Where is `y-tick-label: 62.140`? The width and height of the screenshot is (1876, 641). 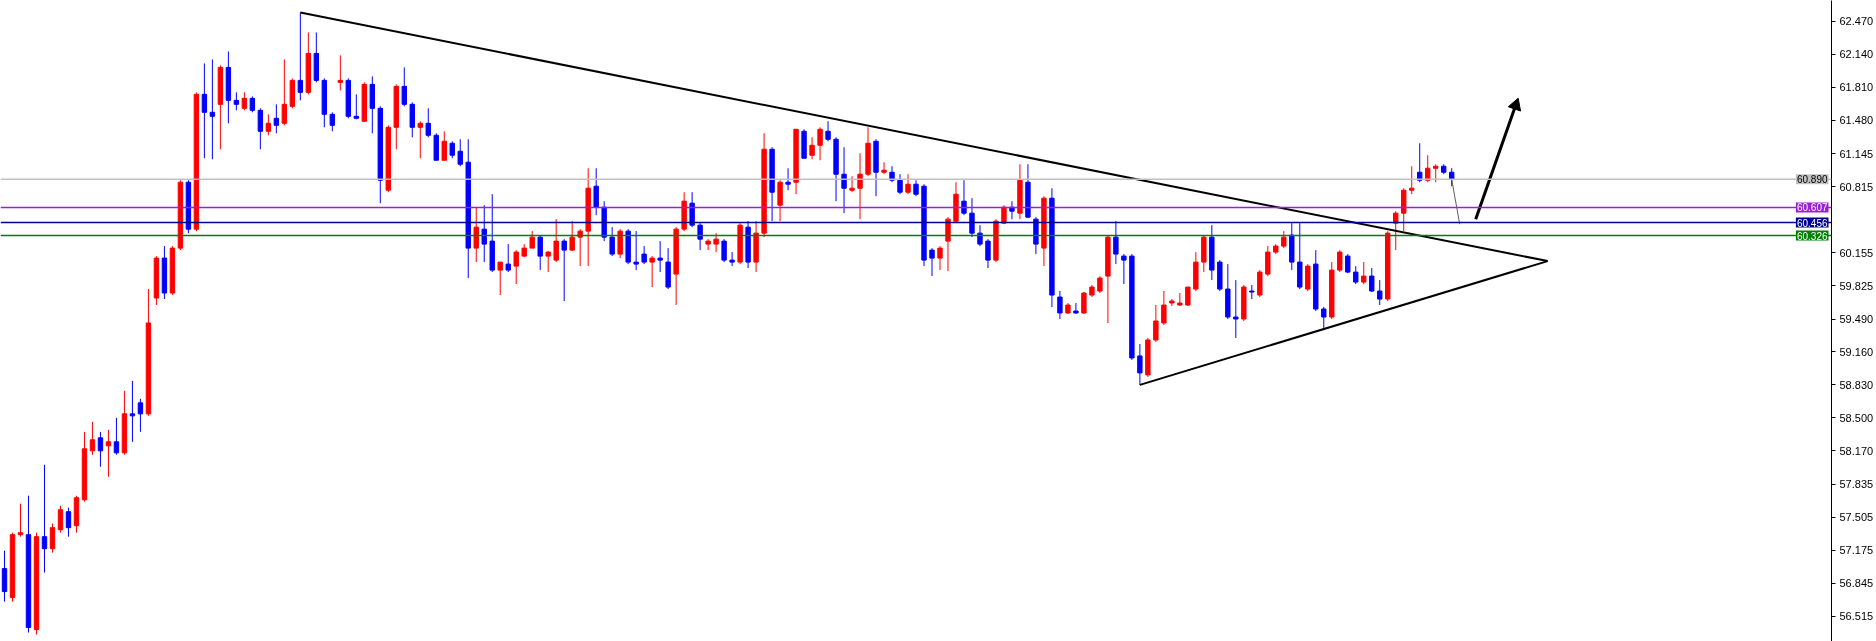 y-tick-label: 62.140 is located at coordinates (1856, 54).